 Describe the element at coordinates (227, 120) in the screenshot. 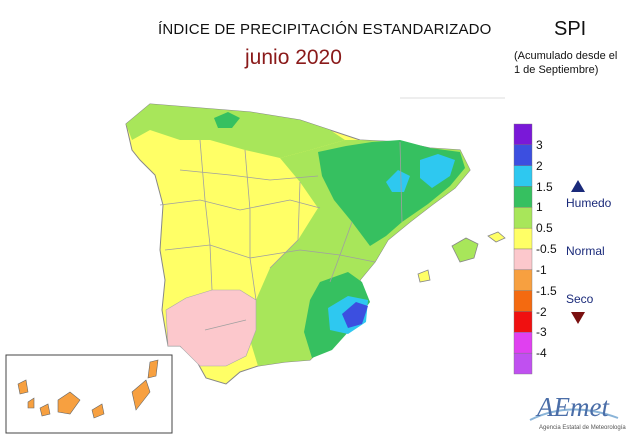

I see `north-wet-patch` at that location.